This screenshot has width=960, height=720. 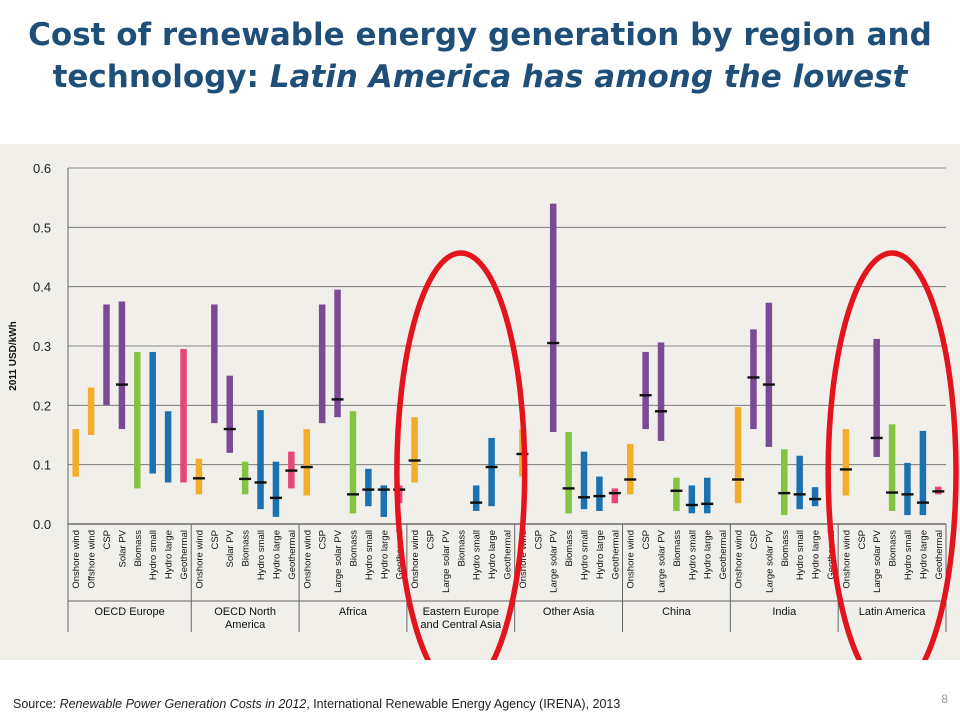 What do you see at coordinates (944, 699) in the screenshot?
I see `page-number: 8` at bounding box center [944, 699].